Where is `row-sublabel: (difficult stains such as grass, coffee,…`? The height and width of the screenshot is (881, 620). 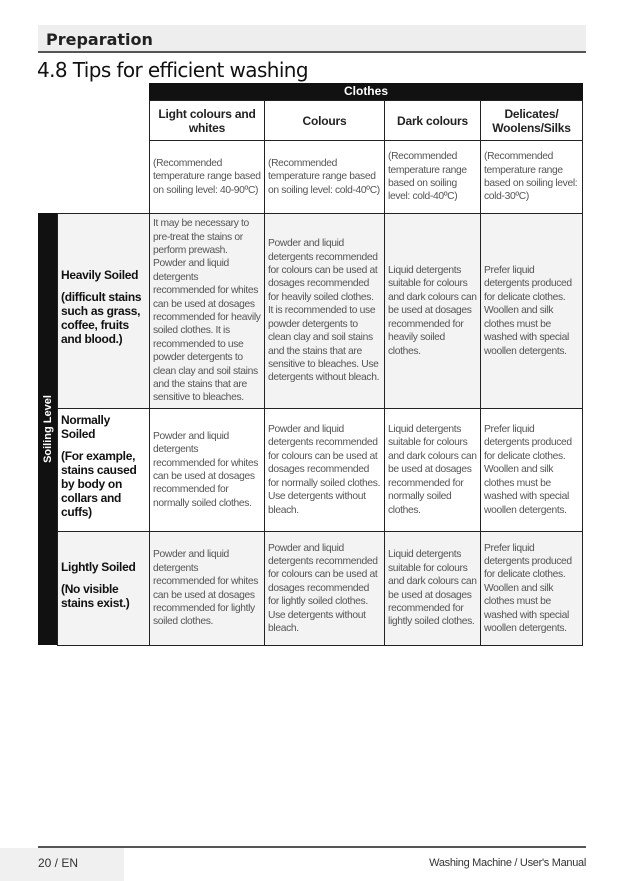 row-sublabel: (difficult stains such as grass, coffee,… is located at coordinates (101, 318).